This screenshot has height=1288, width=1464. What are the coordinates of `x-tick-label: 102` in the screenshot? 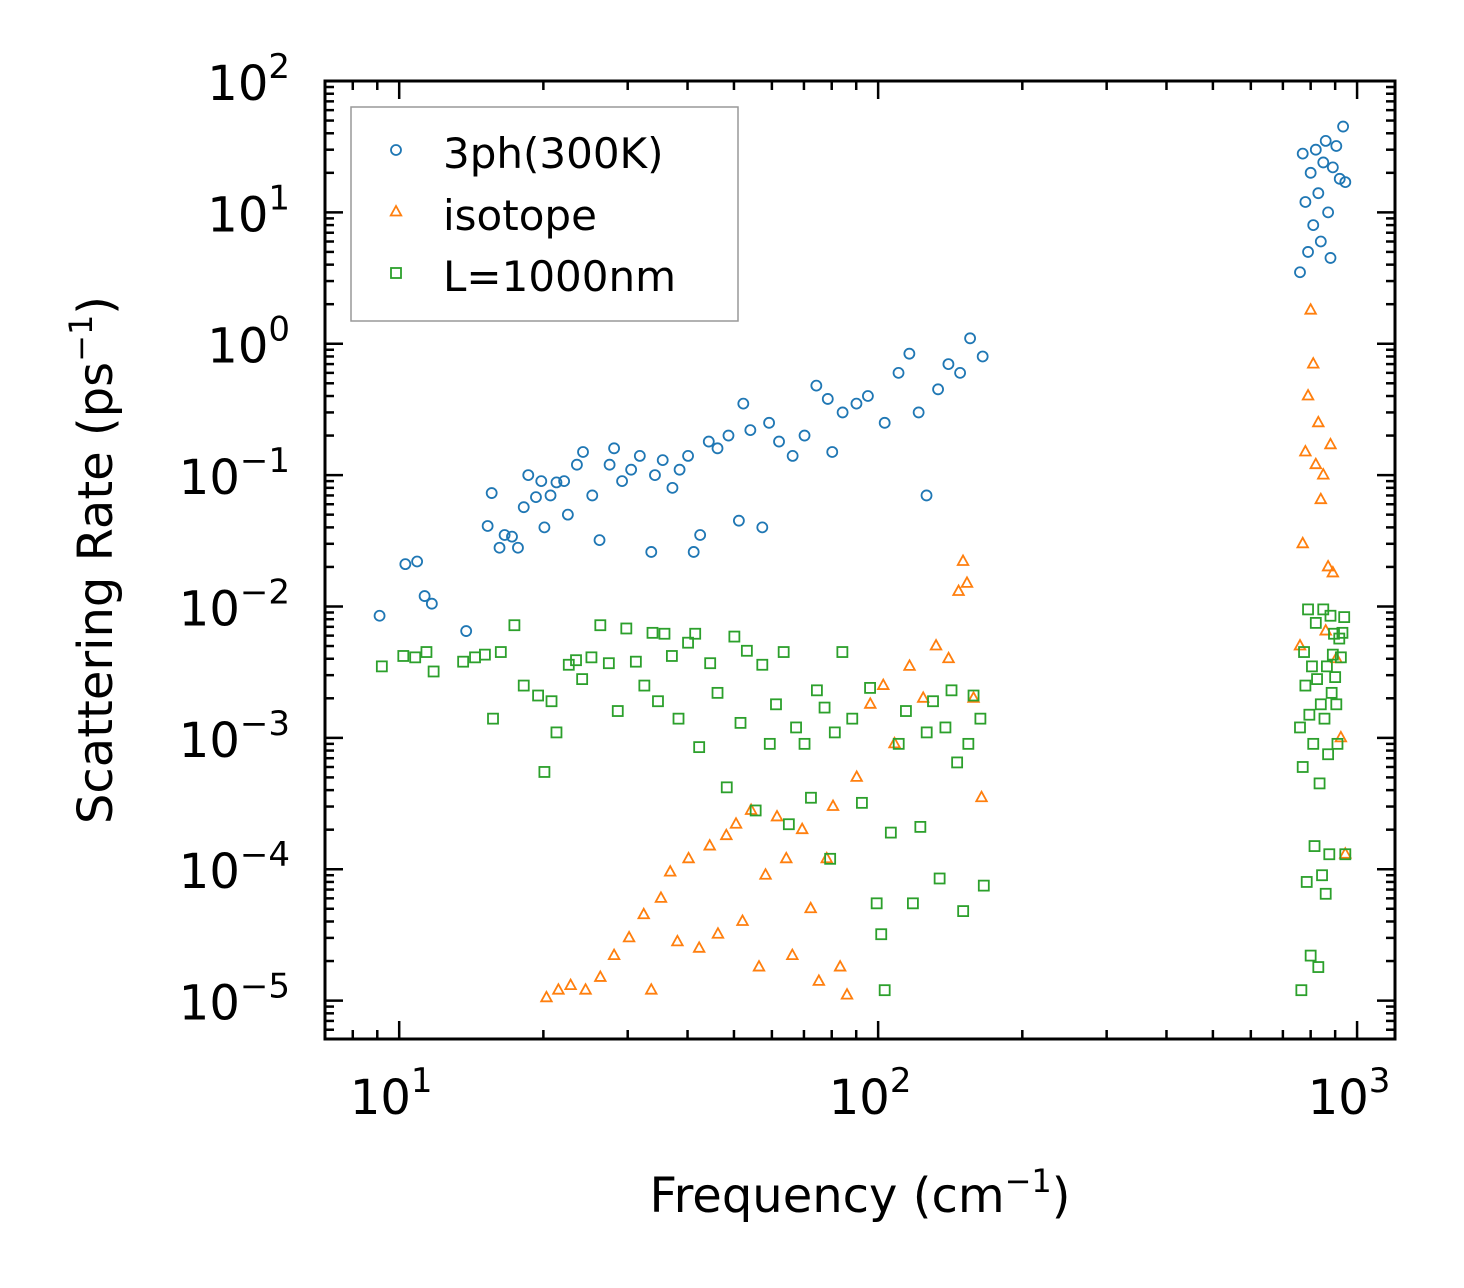 It's located at (870, 1093).